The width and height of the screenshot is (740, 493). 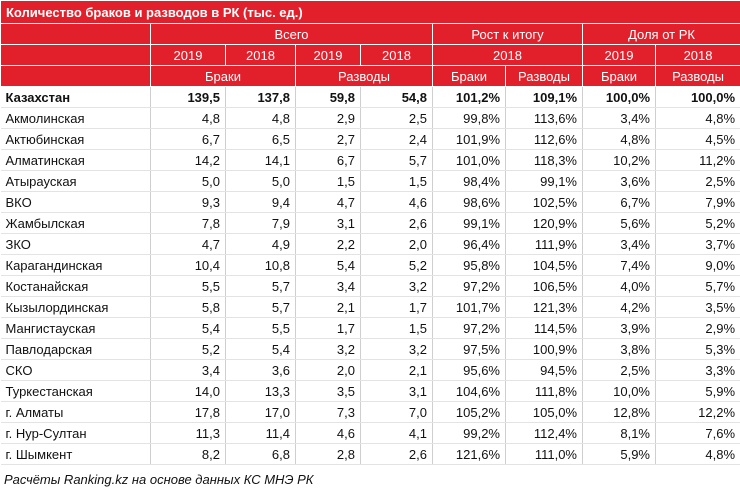 I want to click on value-cell: 6,7%, so click(x=619, y=202).